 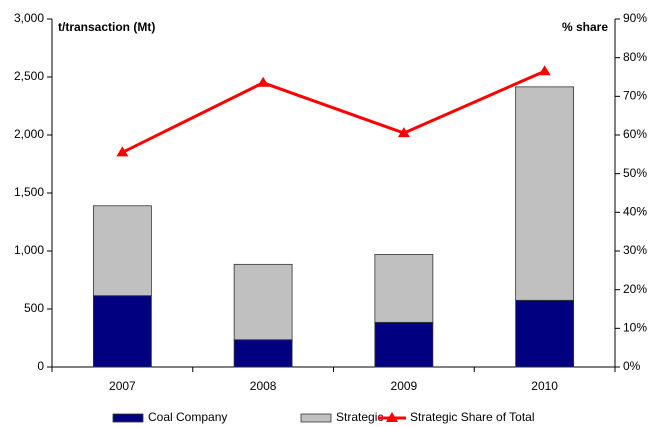 What do you see at coordinates (544, 386) in the screenshot?
I see `x-tick-label: 2010` at bounding box center [544, 386].